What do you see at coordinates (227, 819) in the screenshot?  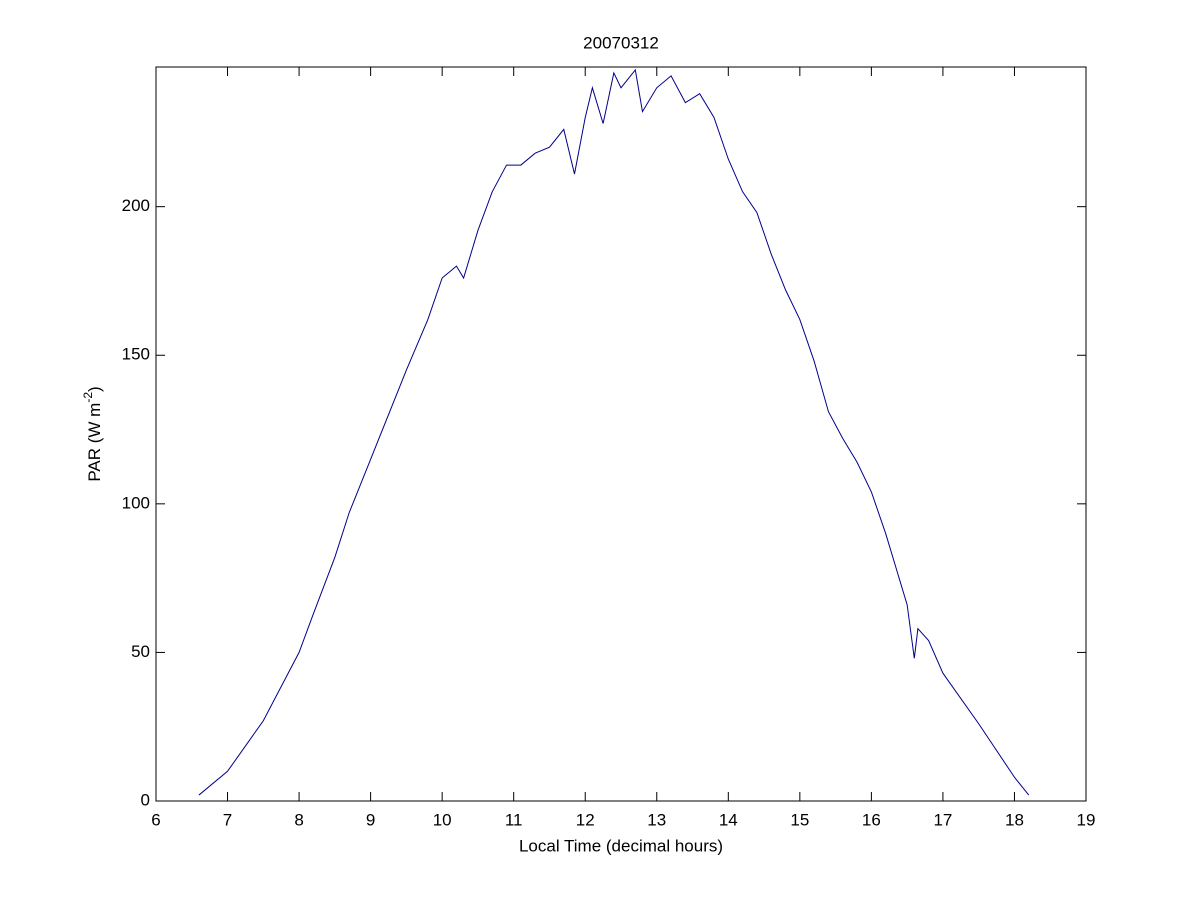 I see `x-tick-label: 7` at bounding box center [227, 819].